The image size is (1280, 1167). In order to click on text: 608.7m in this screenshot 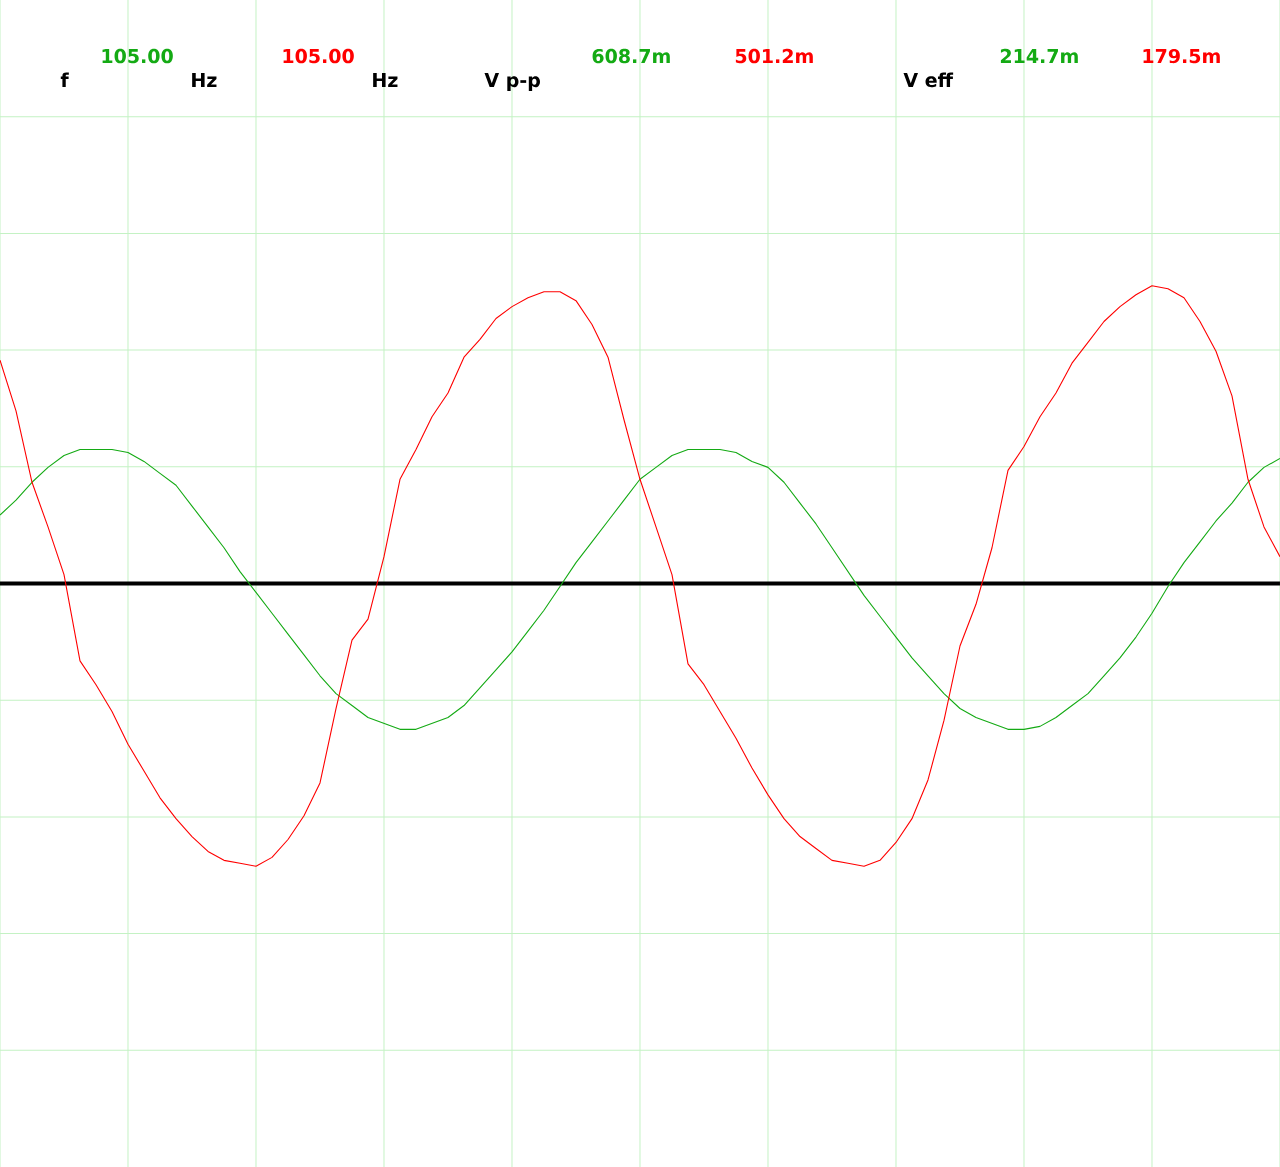, I will do `click(631, 56)`.